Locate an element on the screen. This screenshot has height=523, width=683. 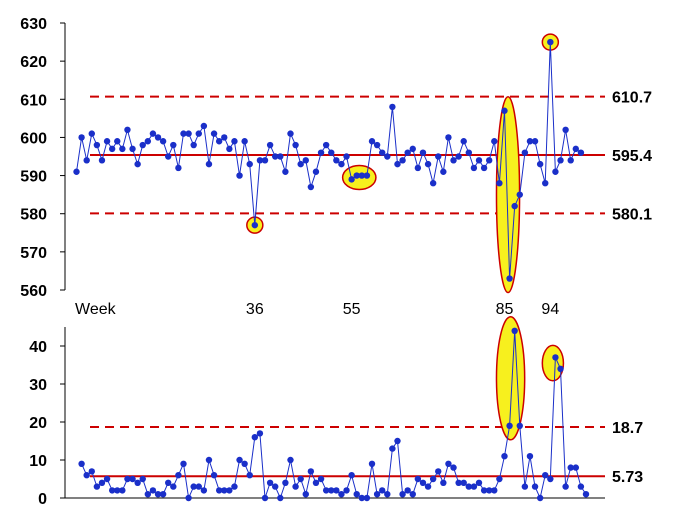
limit-label-ucl: 610.7 is located at coordinates (632, 98).